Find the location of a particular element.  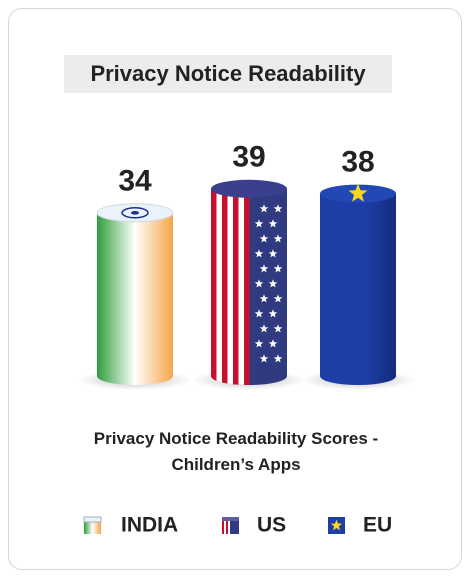

chart-title: Privacy Notice Readability is located at coordinates (228, 73).